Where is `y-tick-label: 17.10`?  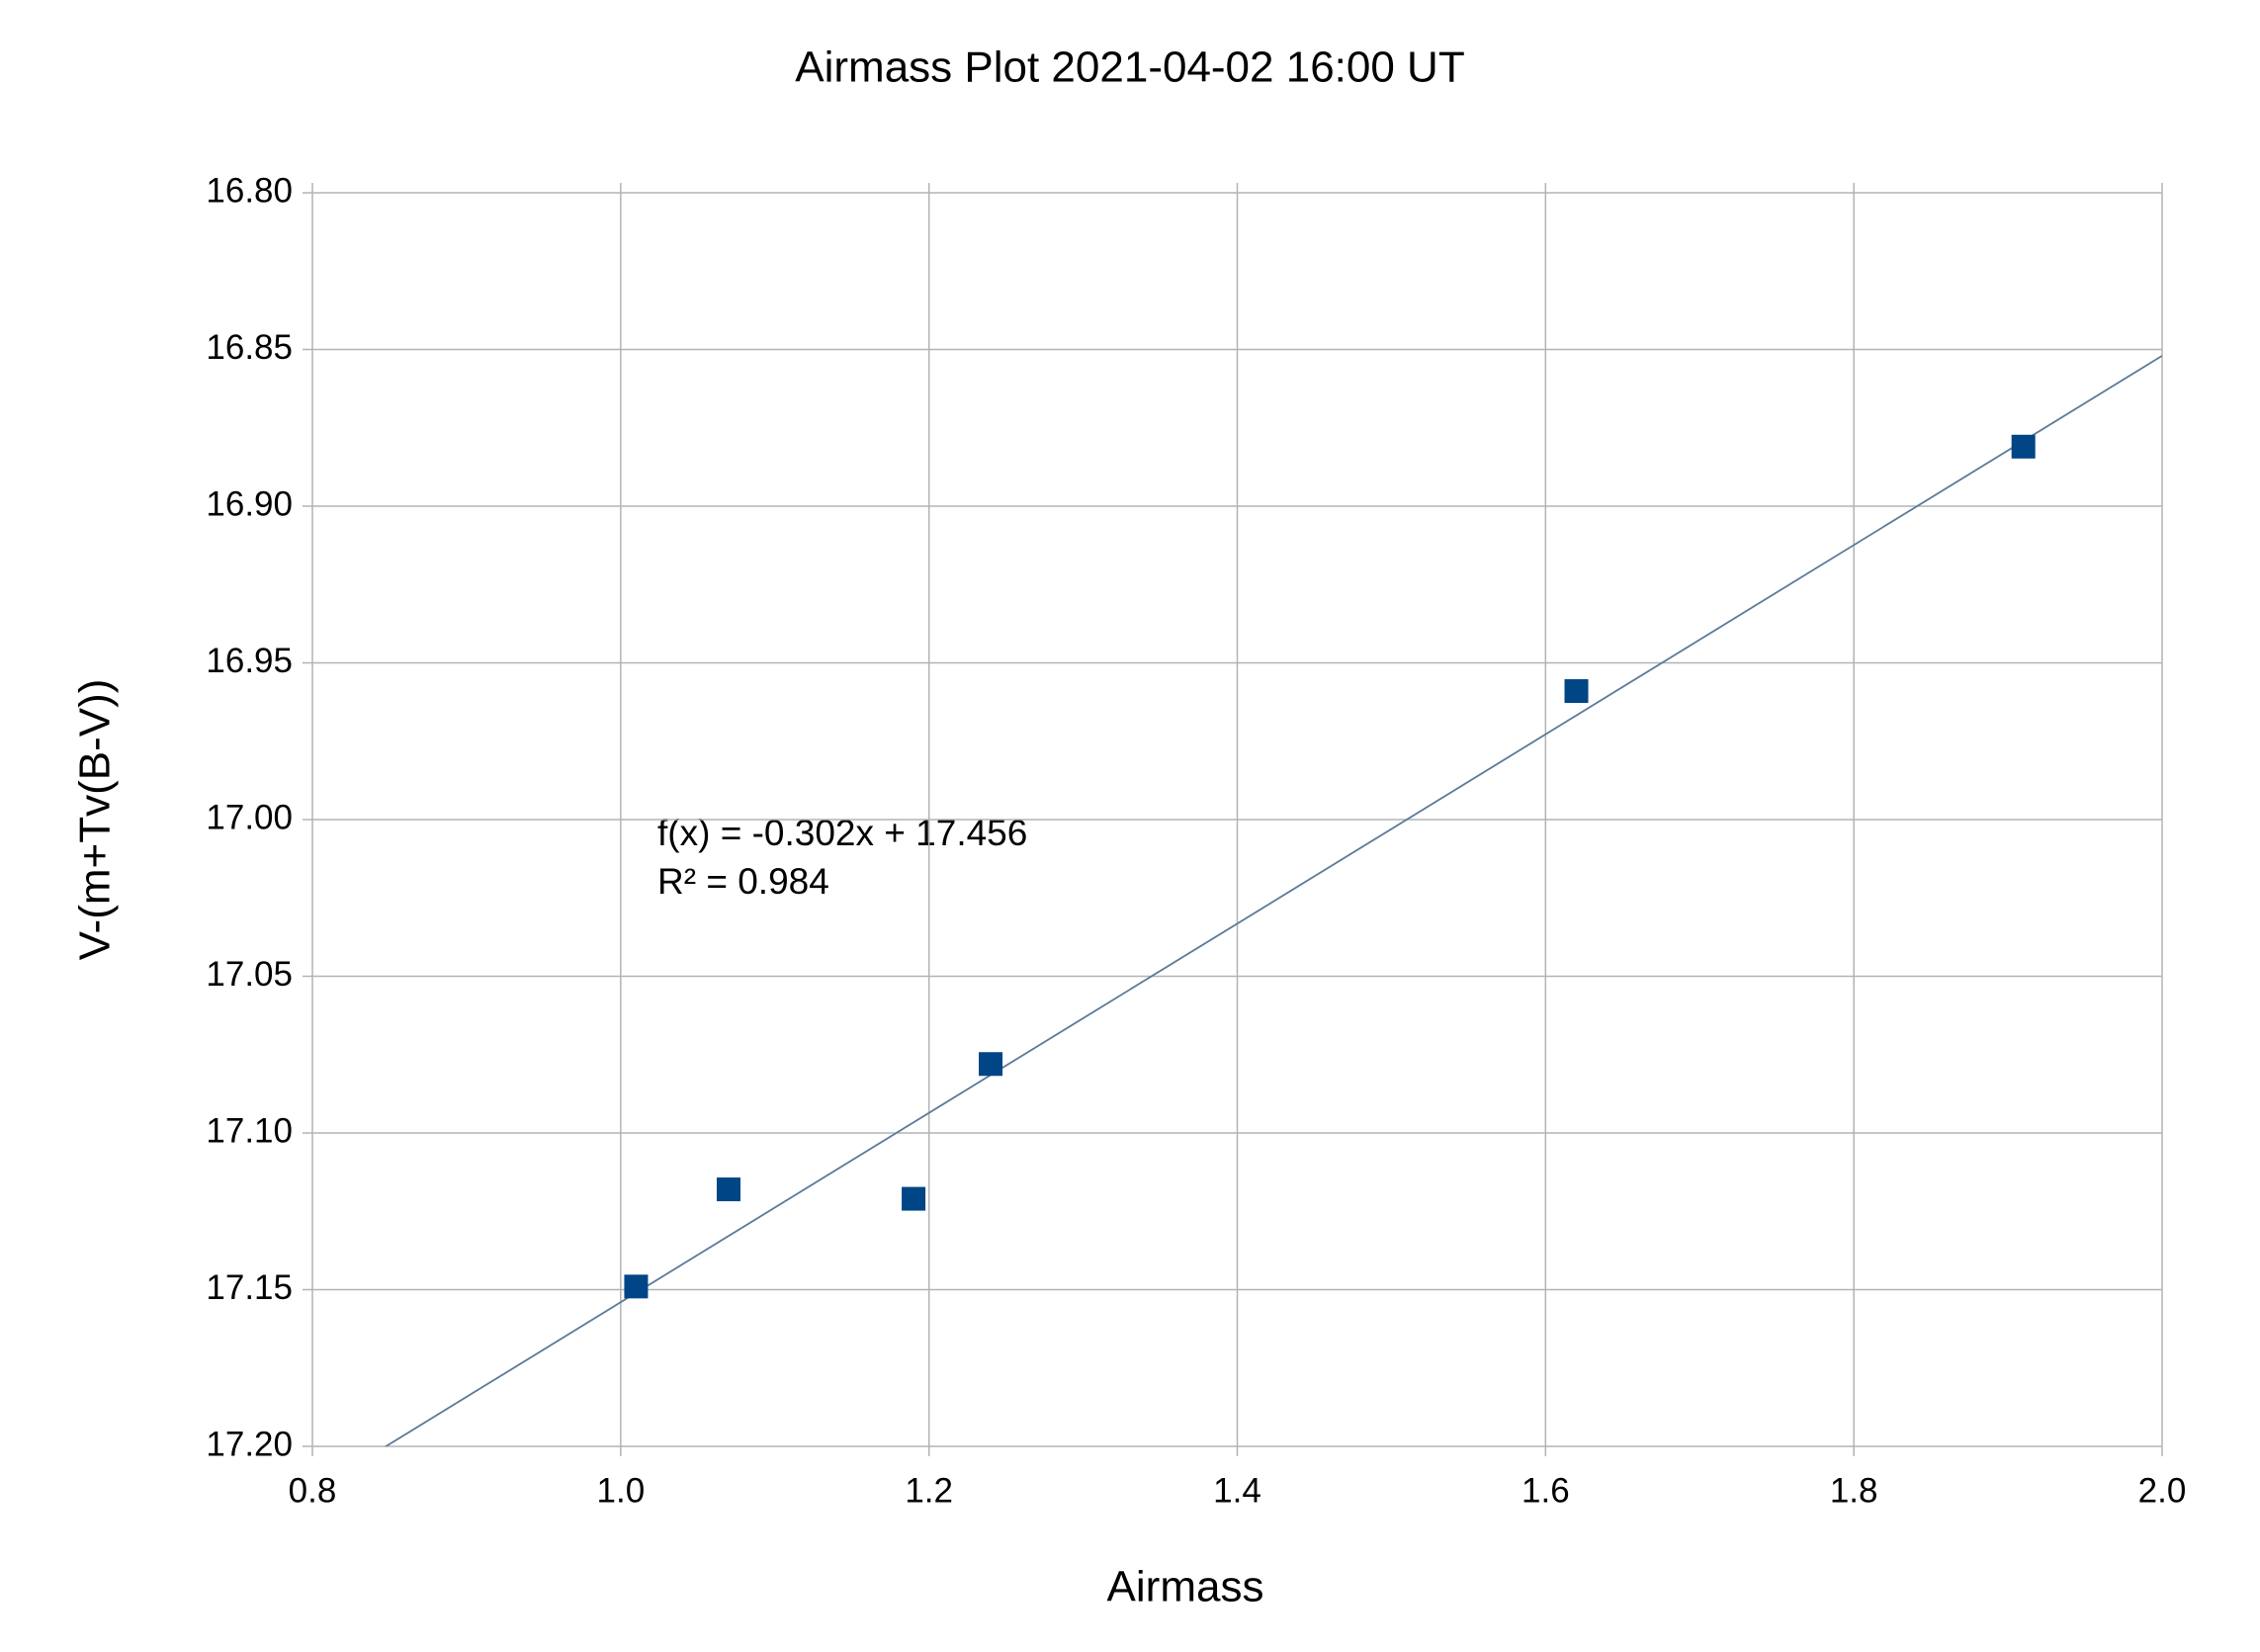
y-tick-label: 17.10 is located at coordinates (249, 1130).